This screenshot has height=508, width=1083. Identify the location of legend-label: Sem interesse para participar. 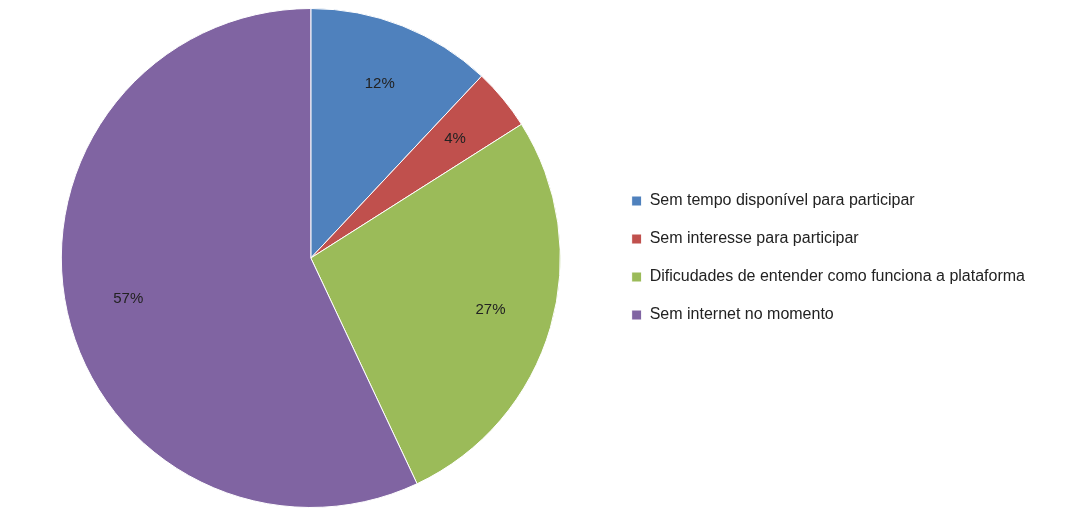
(754, 238).